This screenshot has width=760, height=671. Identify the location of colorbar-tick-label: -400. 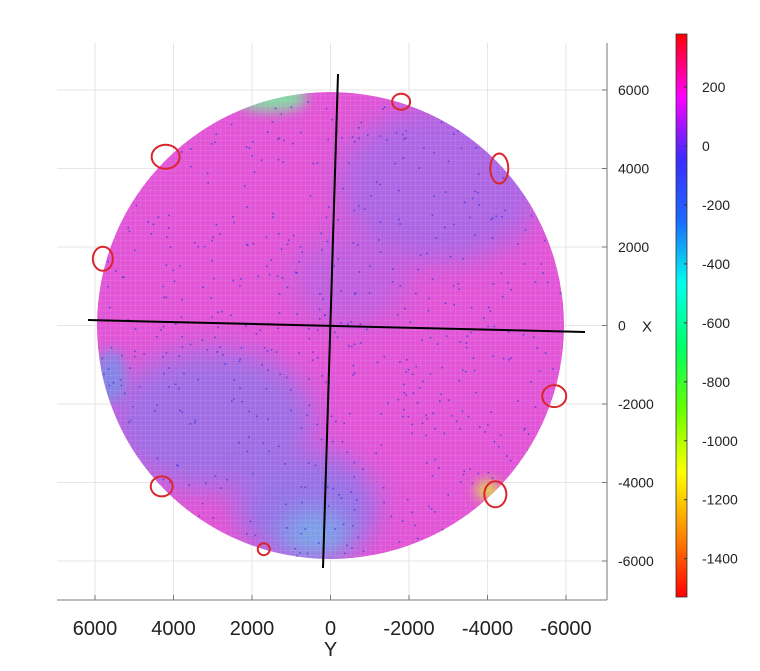
(716, 264).